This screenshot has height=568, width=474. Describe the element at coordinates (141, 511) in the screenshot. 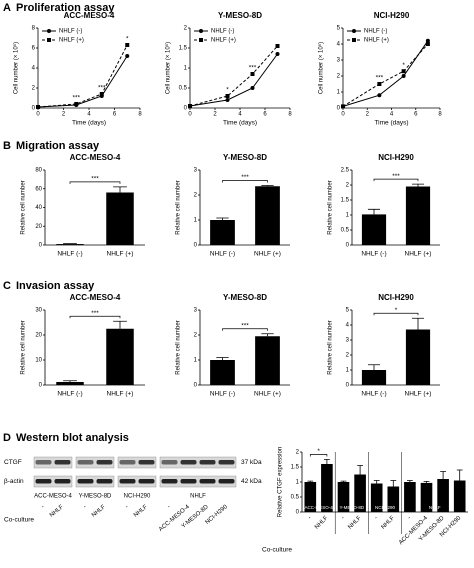

I see `blot-lane-label: NHLF` at that location.